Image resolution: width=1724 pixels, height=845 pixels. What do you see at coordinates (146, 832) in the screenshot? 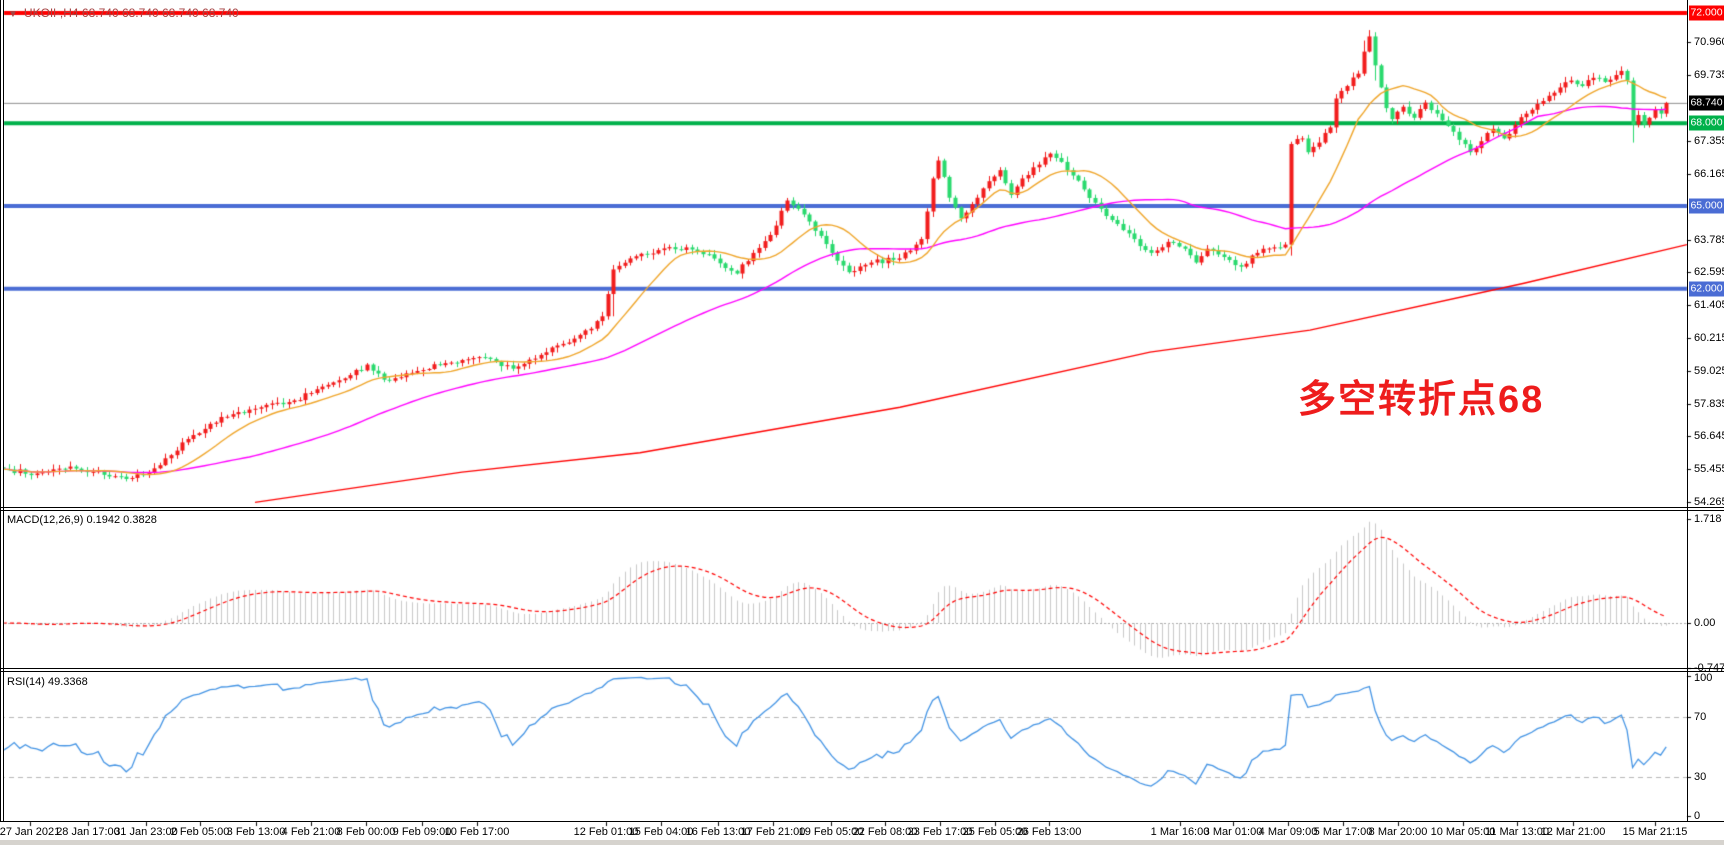
I see `time-tick-label: 31 Jan 23:00` at bounding box center [146, 832].